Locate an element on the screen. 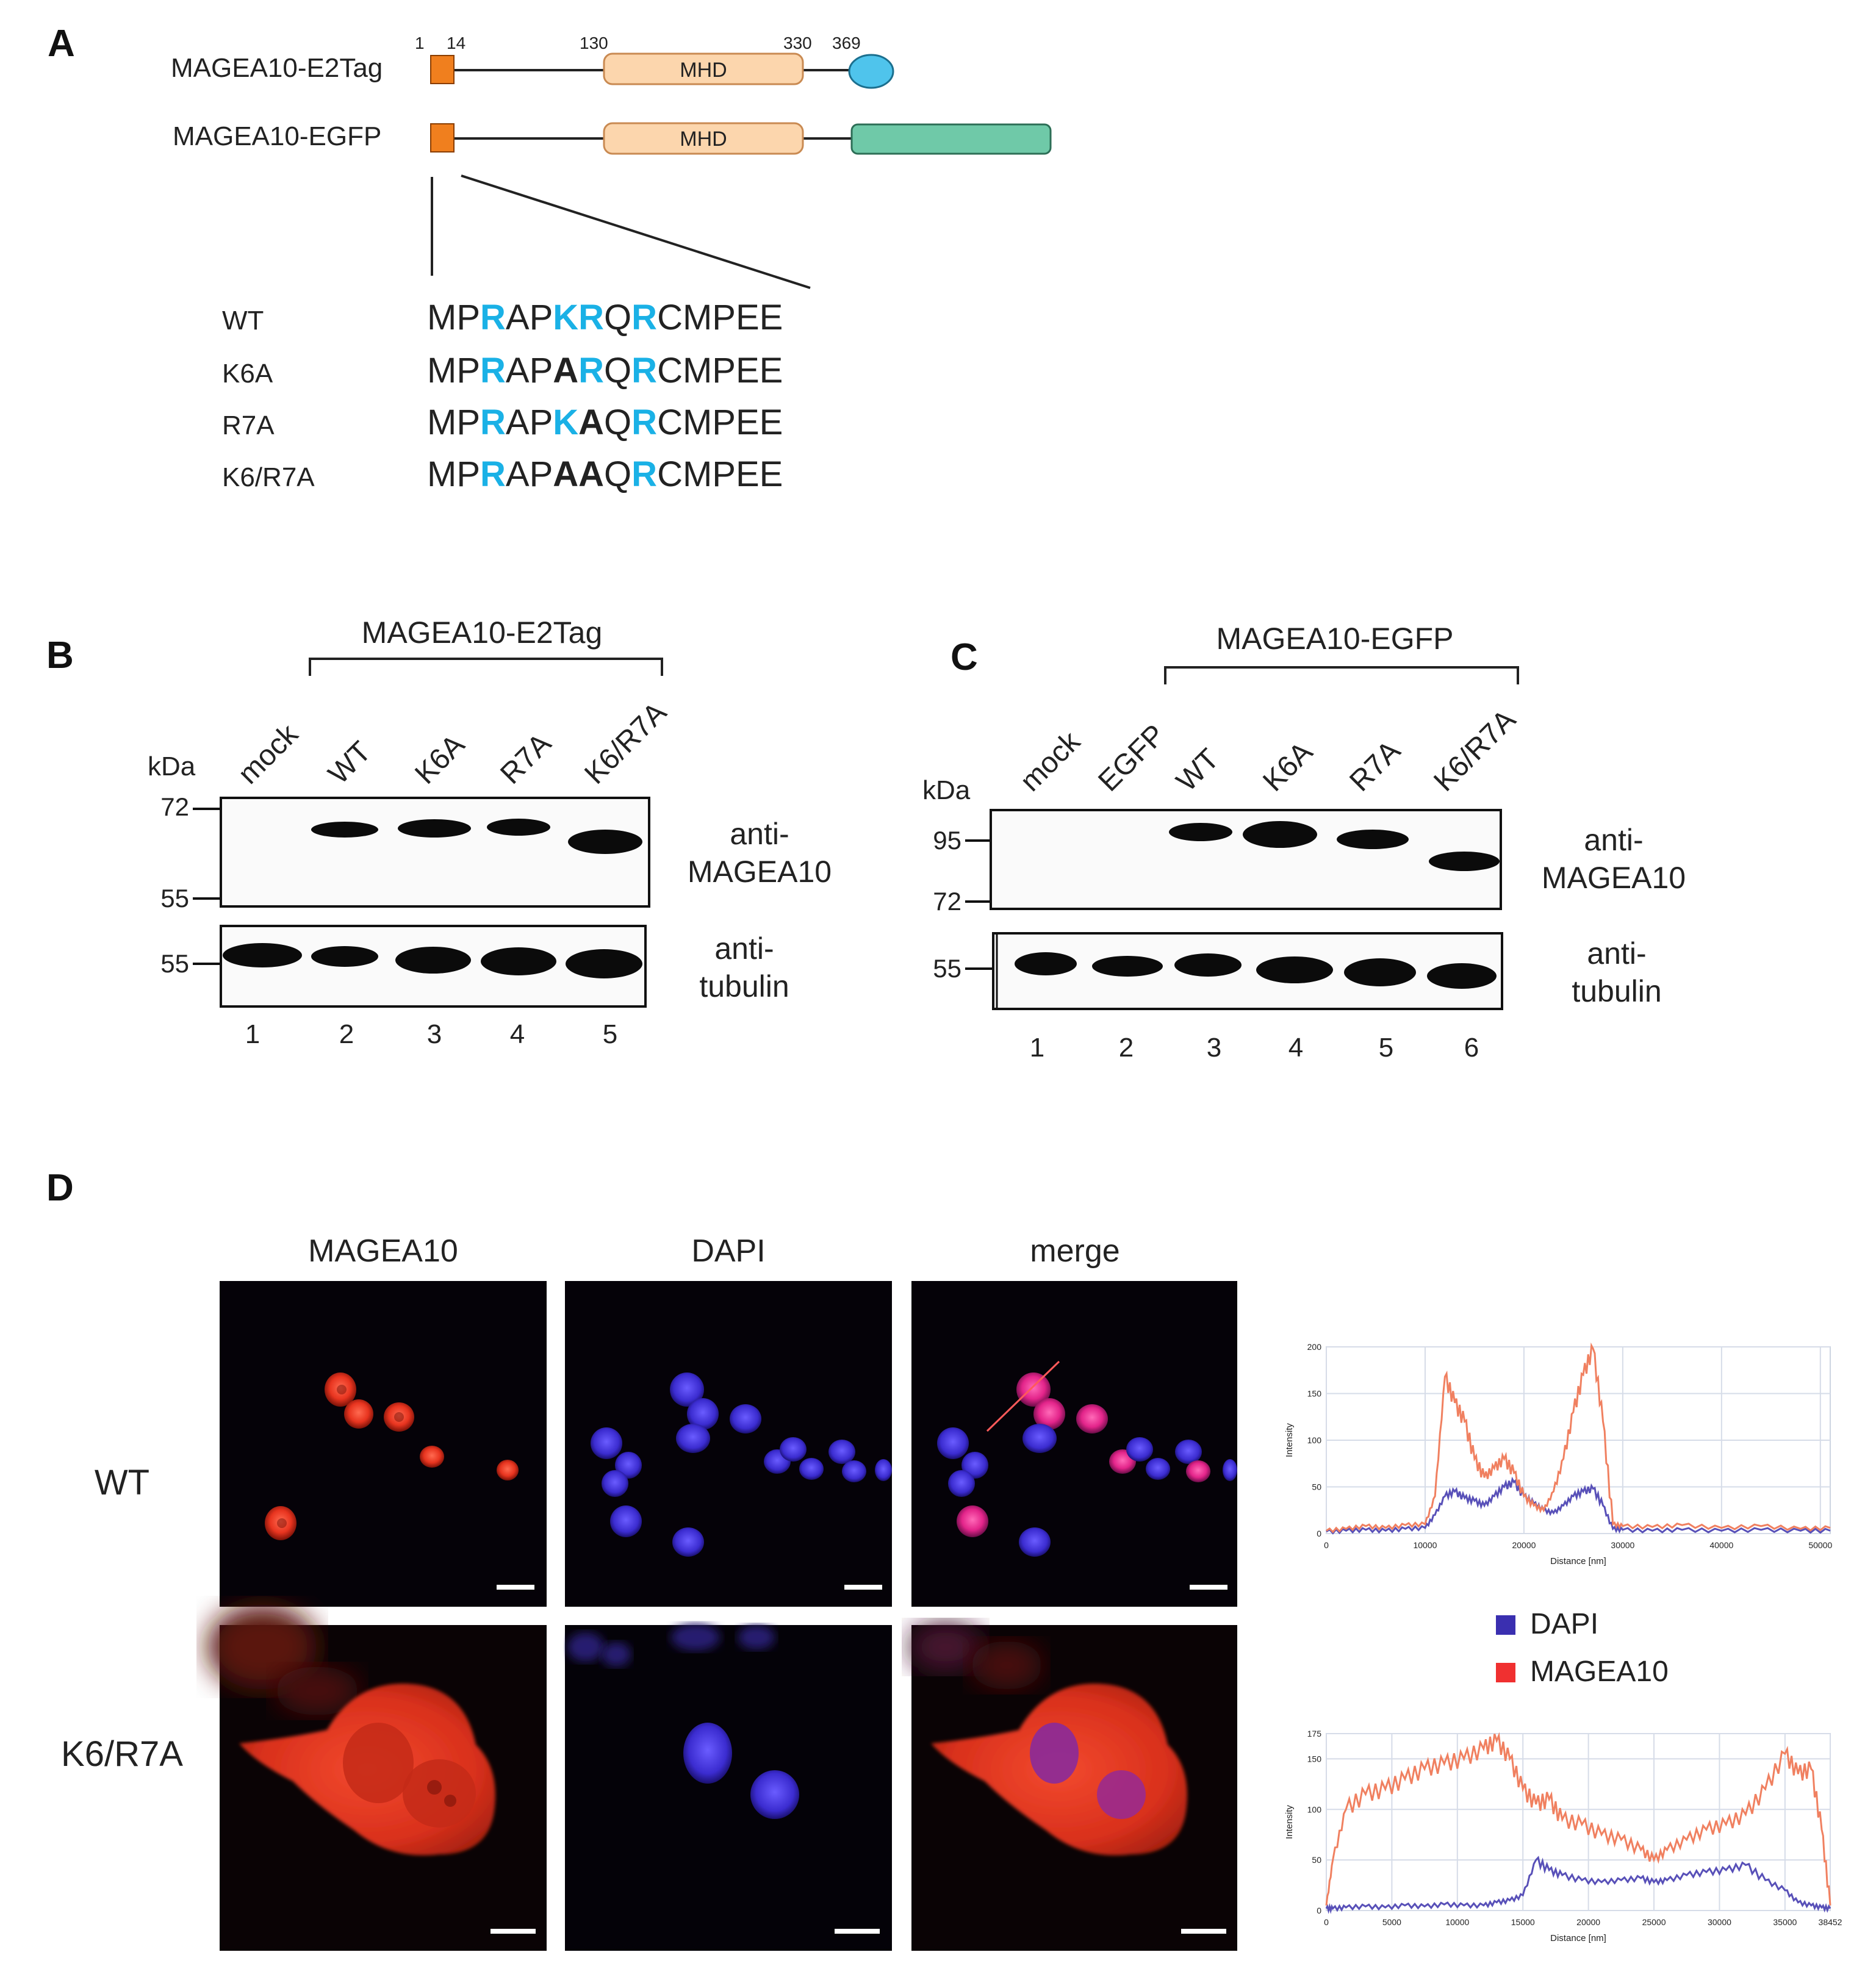 This screenshot has width=1876, height=1977. x-tick-label: 15000 is located at coordinates (1523, 1922).